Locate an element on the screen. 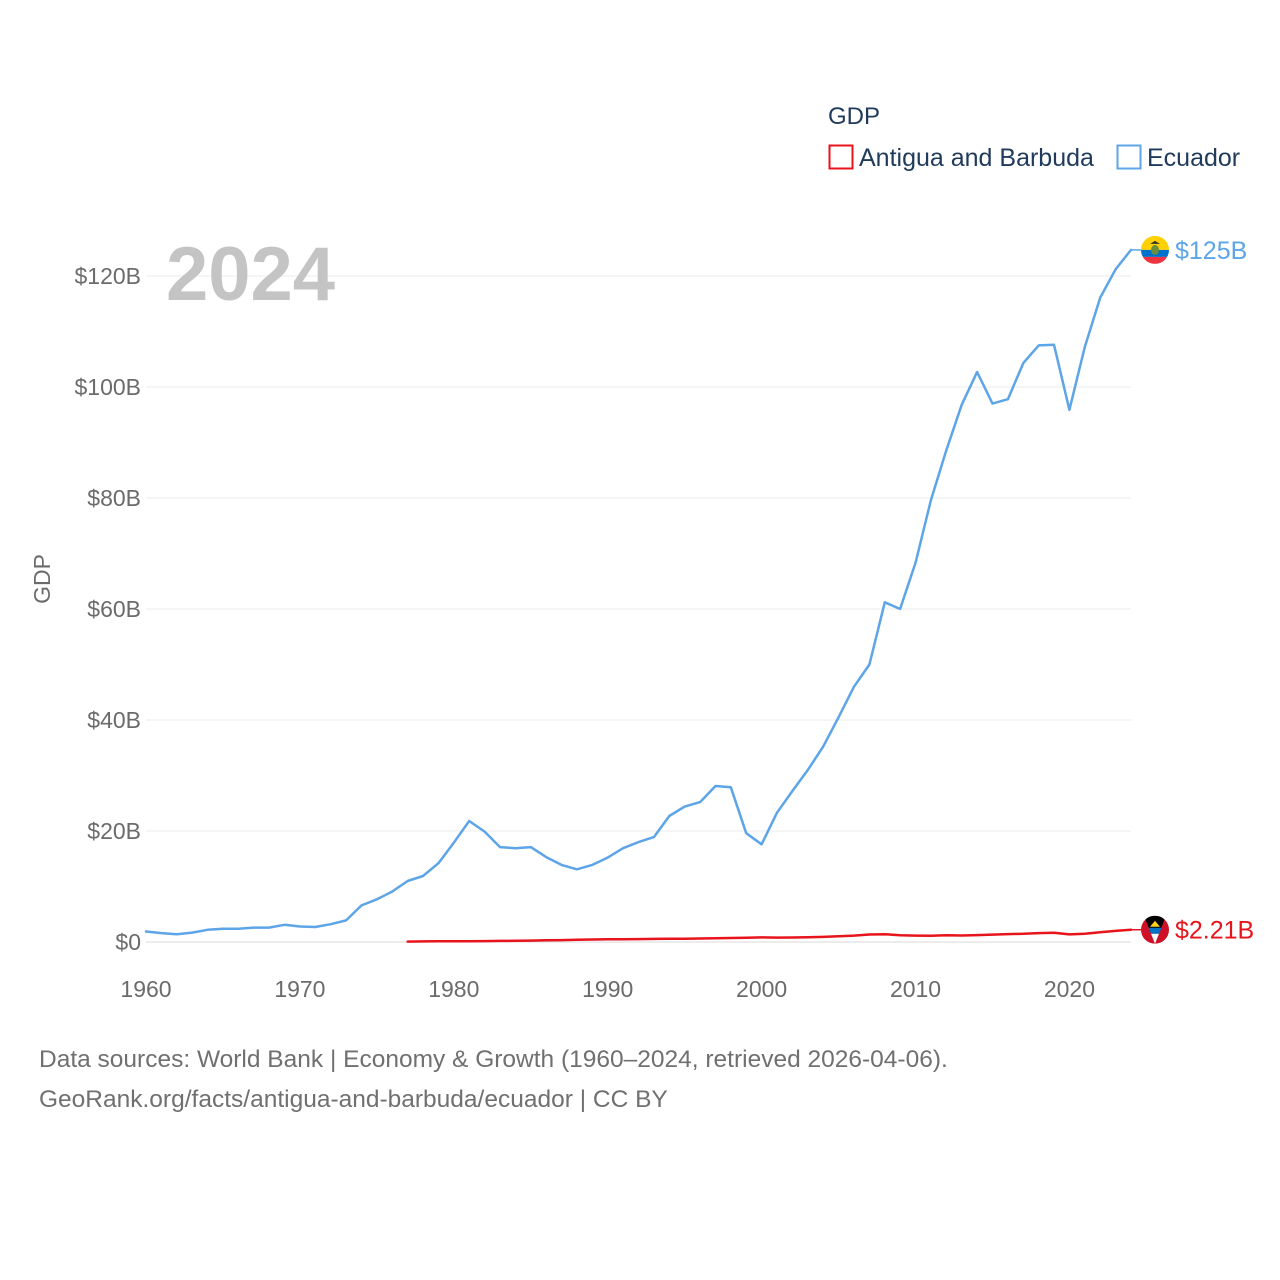 This screenshot has width=1280, height=1280. x-tick-label: 1960 is located at coordinates (145, 989).